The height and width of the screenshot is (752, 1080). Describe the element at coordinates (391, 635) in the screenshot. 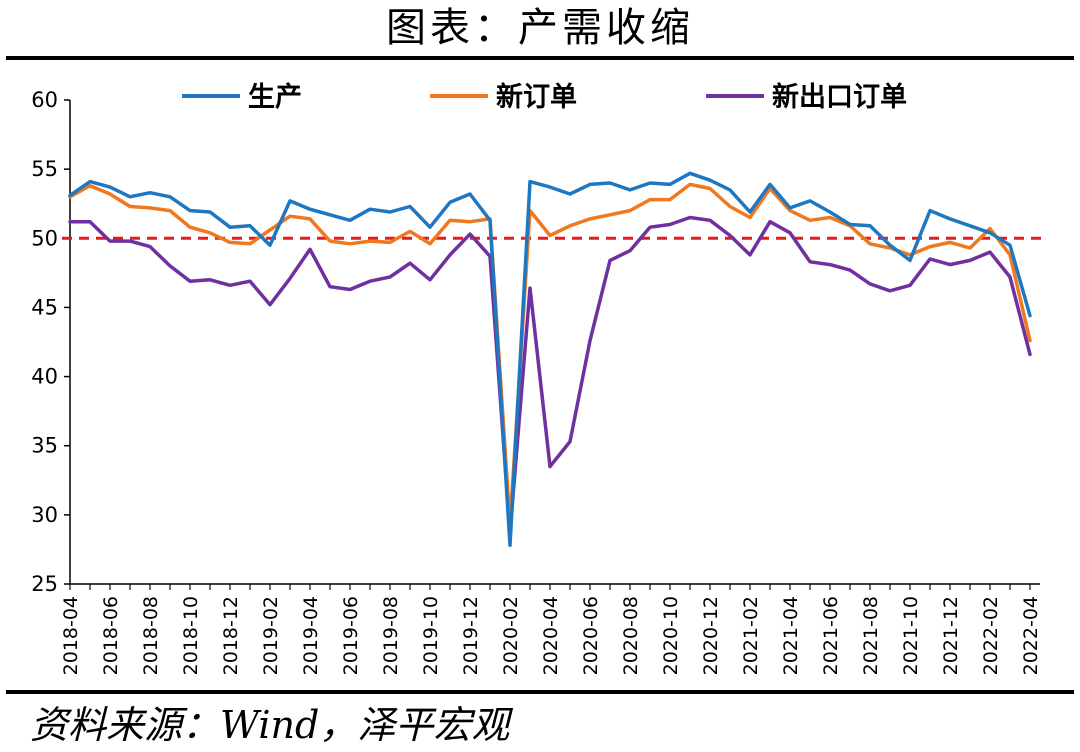

I see `x-tick-label: 2019-08` at that location.